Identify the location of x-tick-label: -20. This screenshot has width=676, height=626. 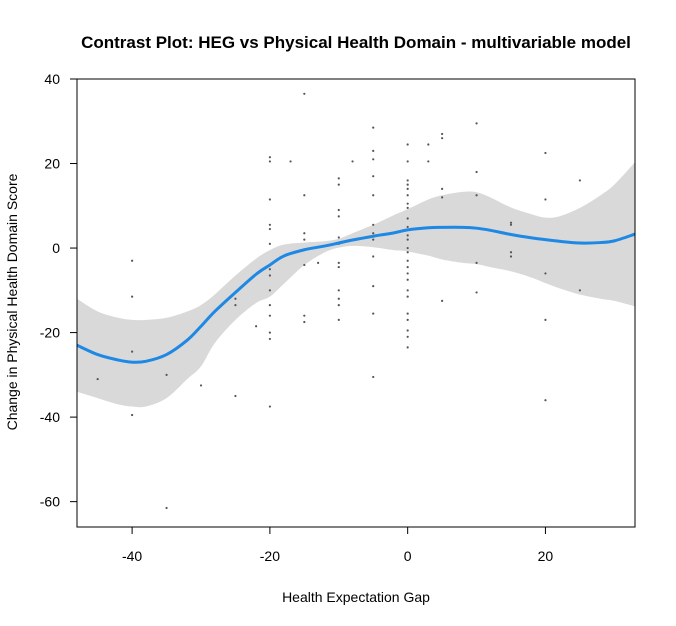
(270, 556).